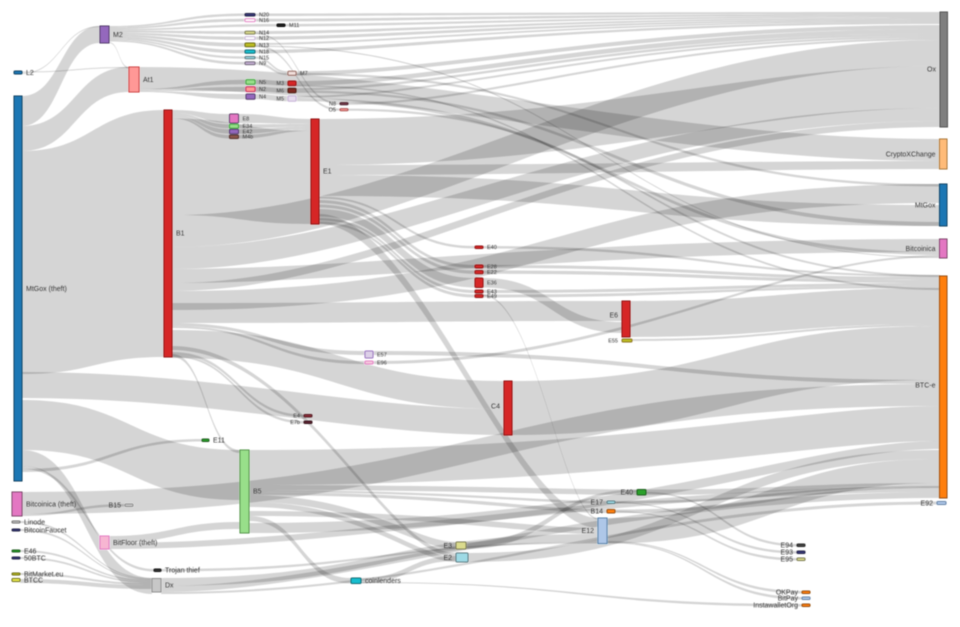  Describe the element at coordinates (597, 512) in the screenshot. I see `svg-text: B14` at that location.